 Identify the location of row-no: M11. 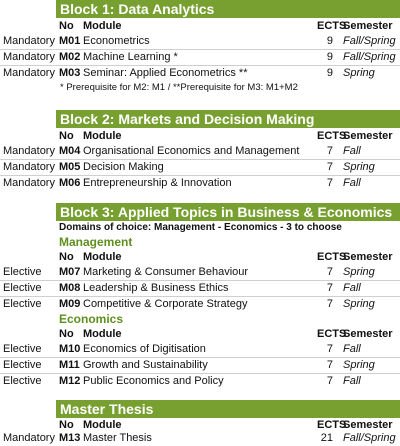
(69, 365).